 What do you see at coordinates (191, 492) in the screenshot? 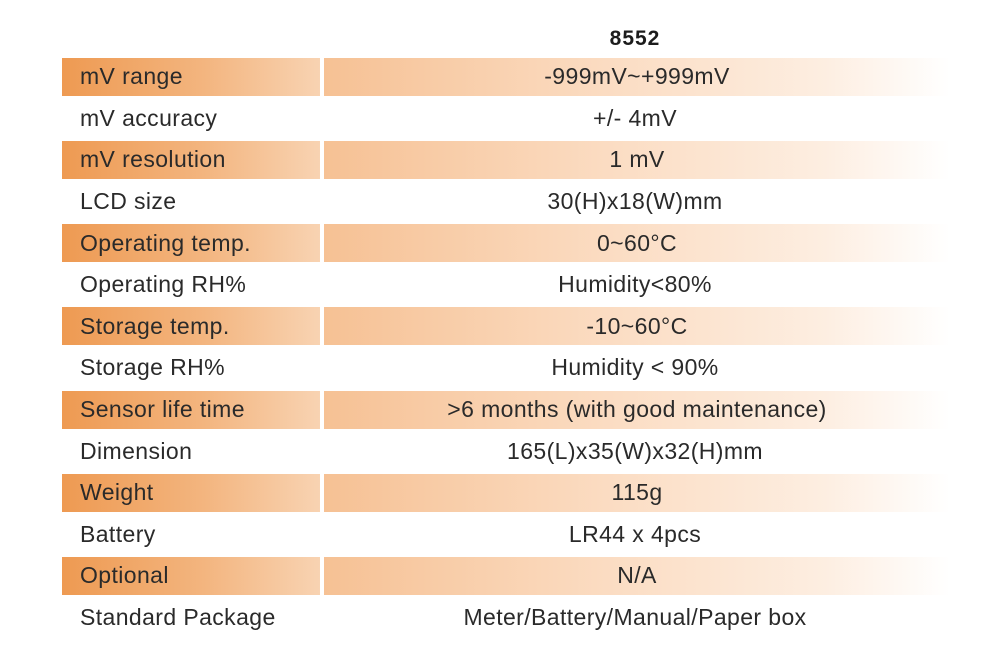
I see `spec-label: Weight` at bounding box center [191, 492].